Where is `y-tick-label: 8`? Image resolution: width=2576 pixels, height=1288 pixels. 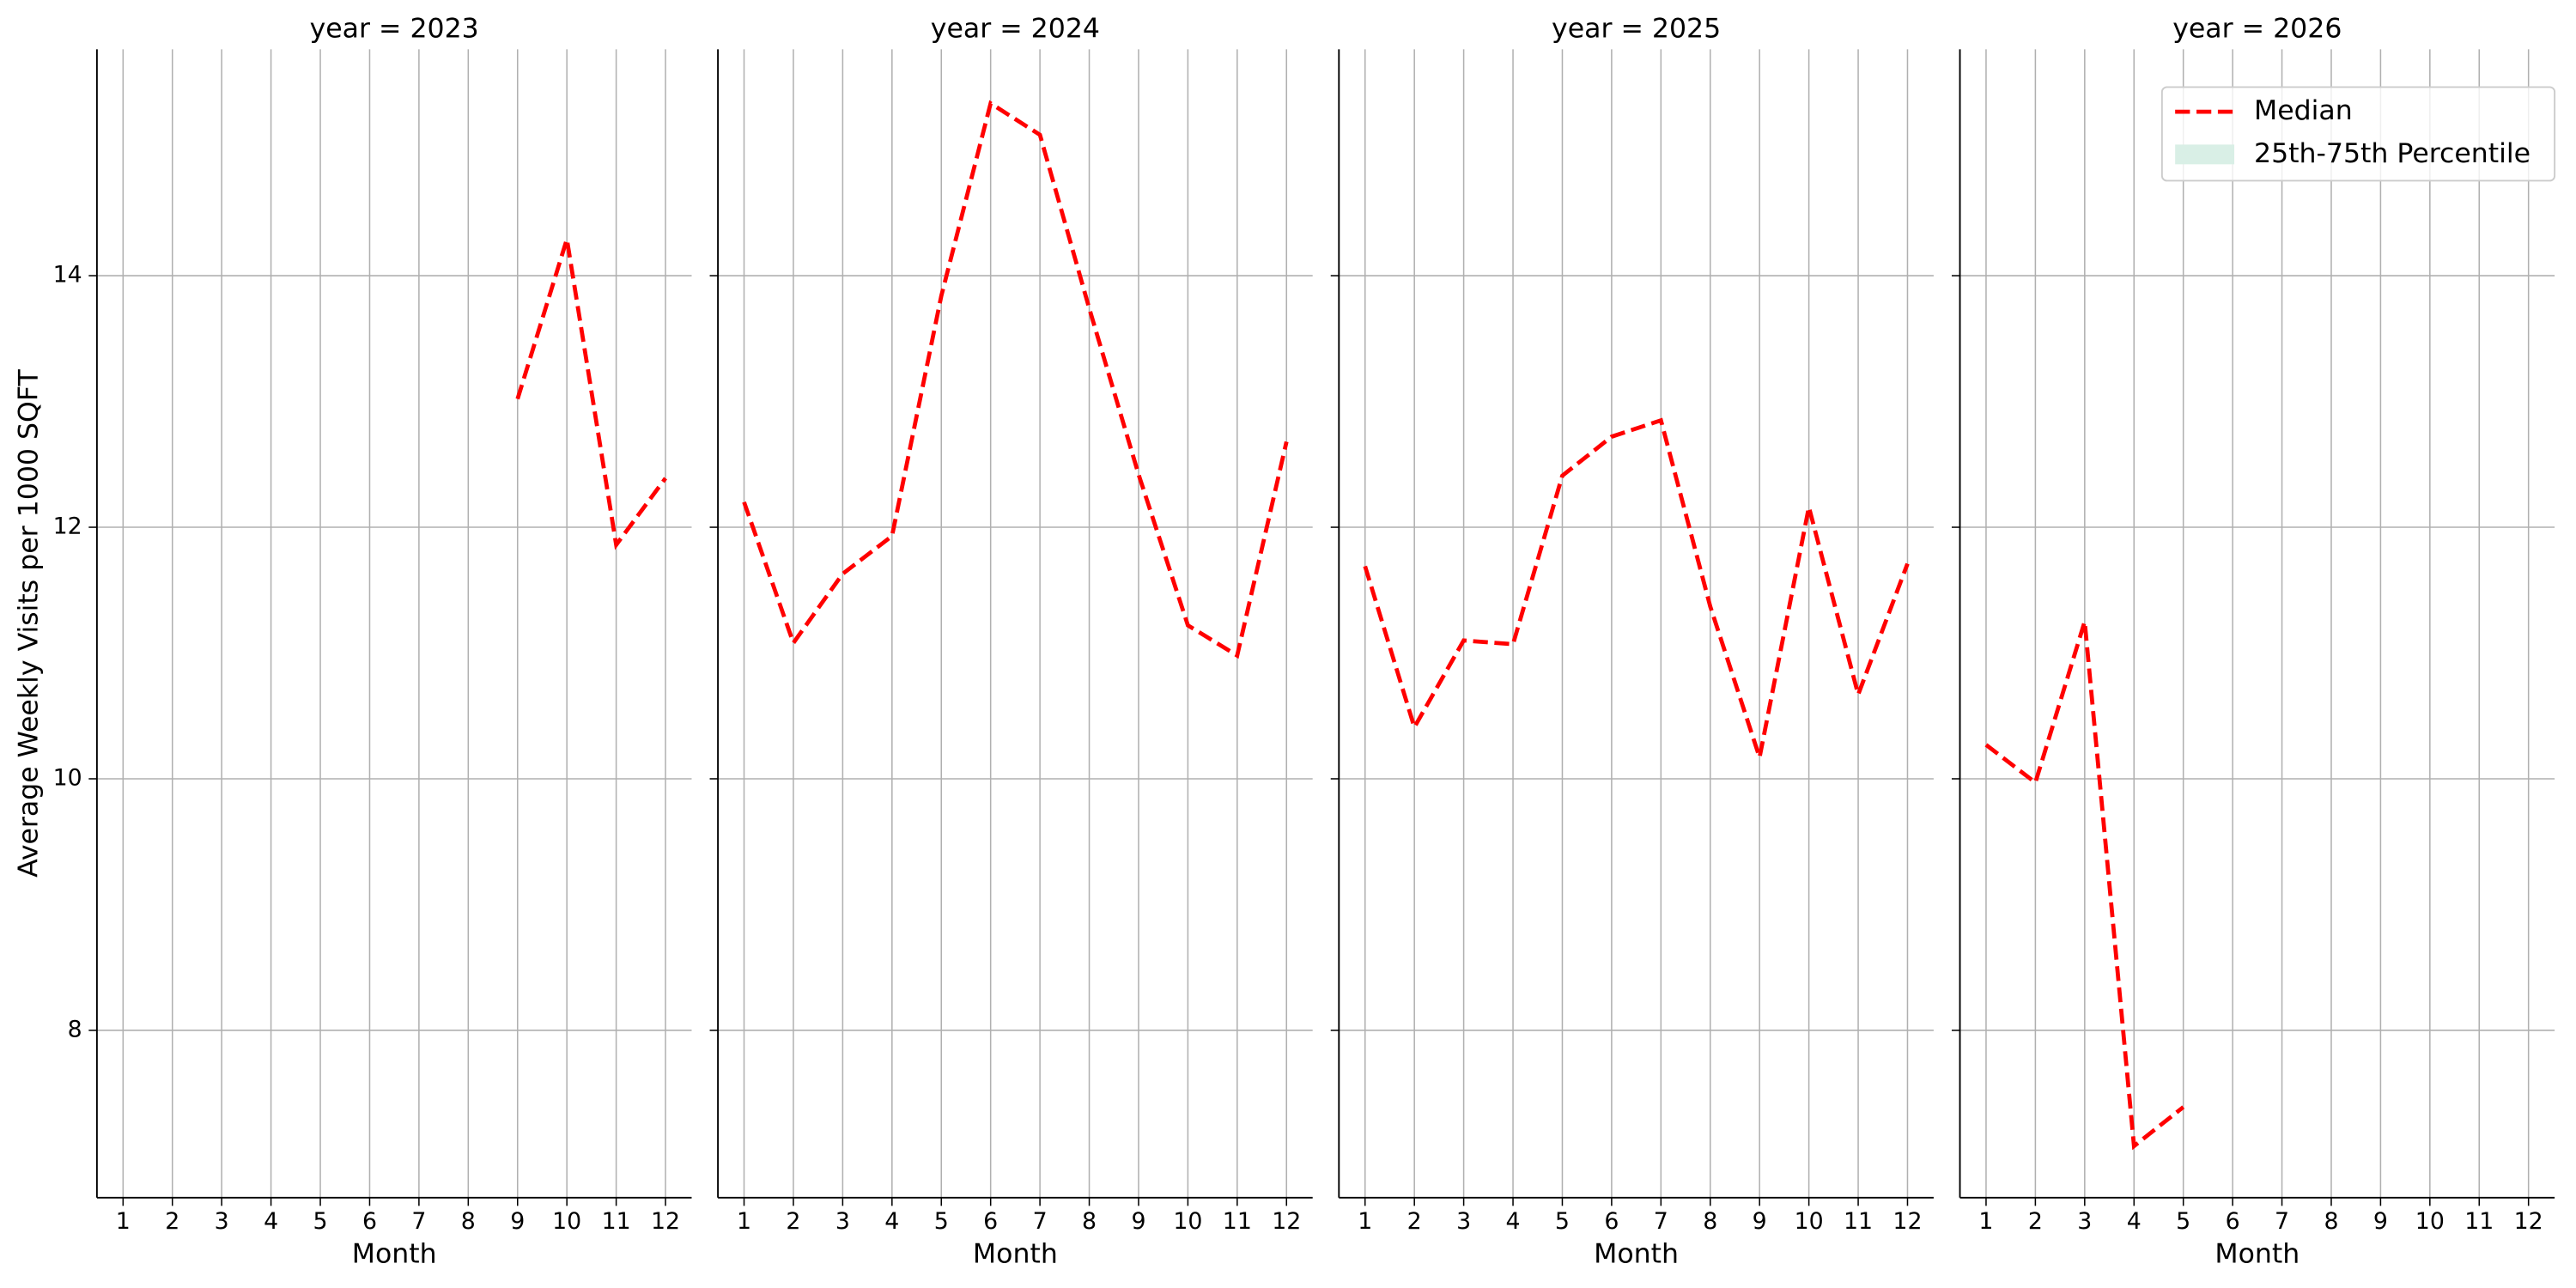
y-tick-label: 8 is located at coordinates (75, 1029).